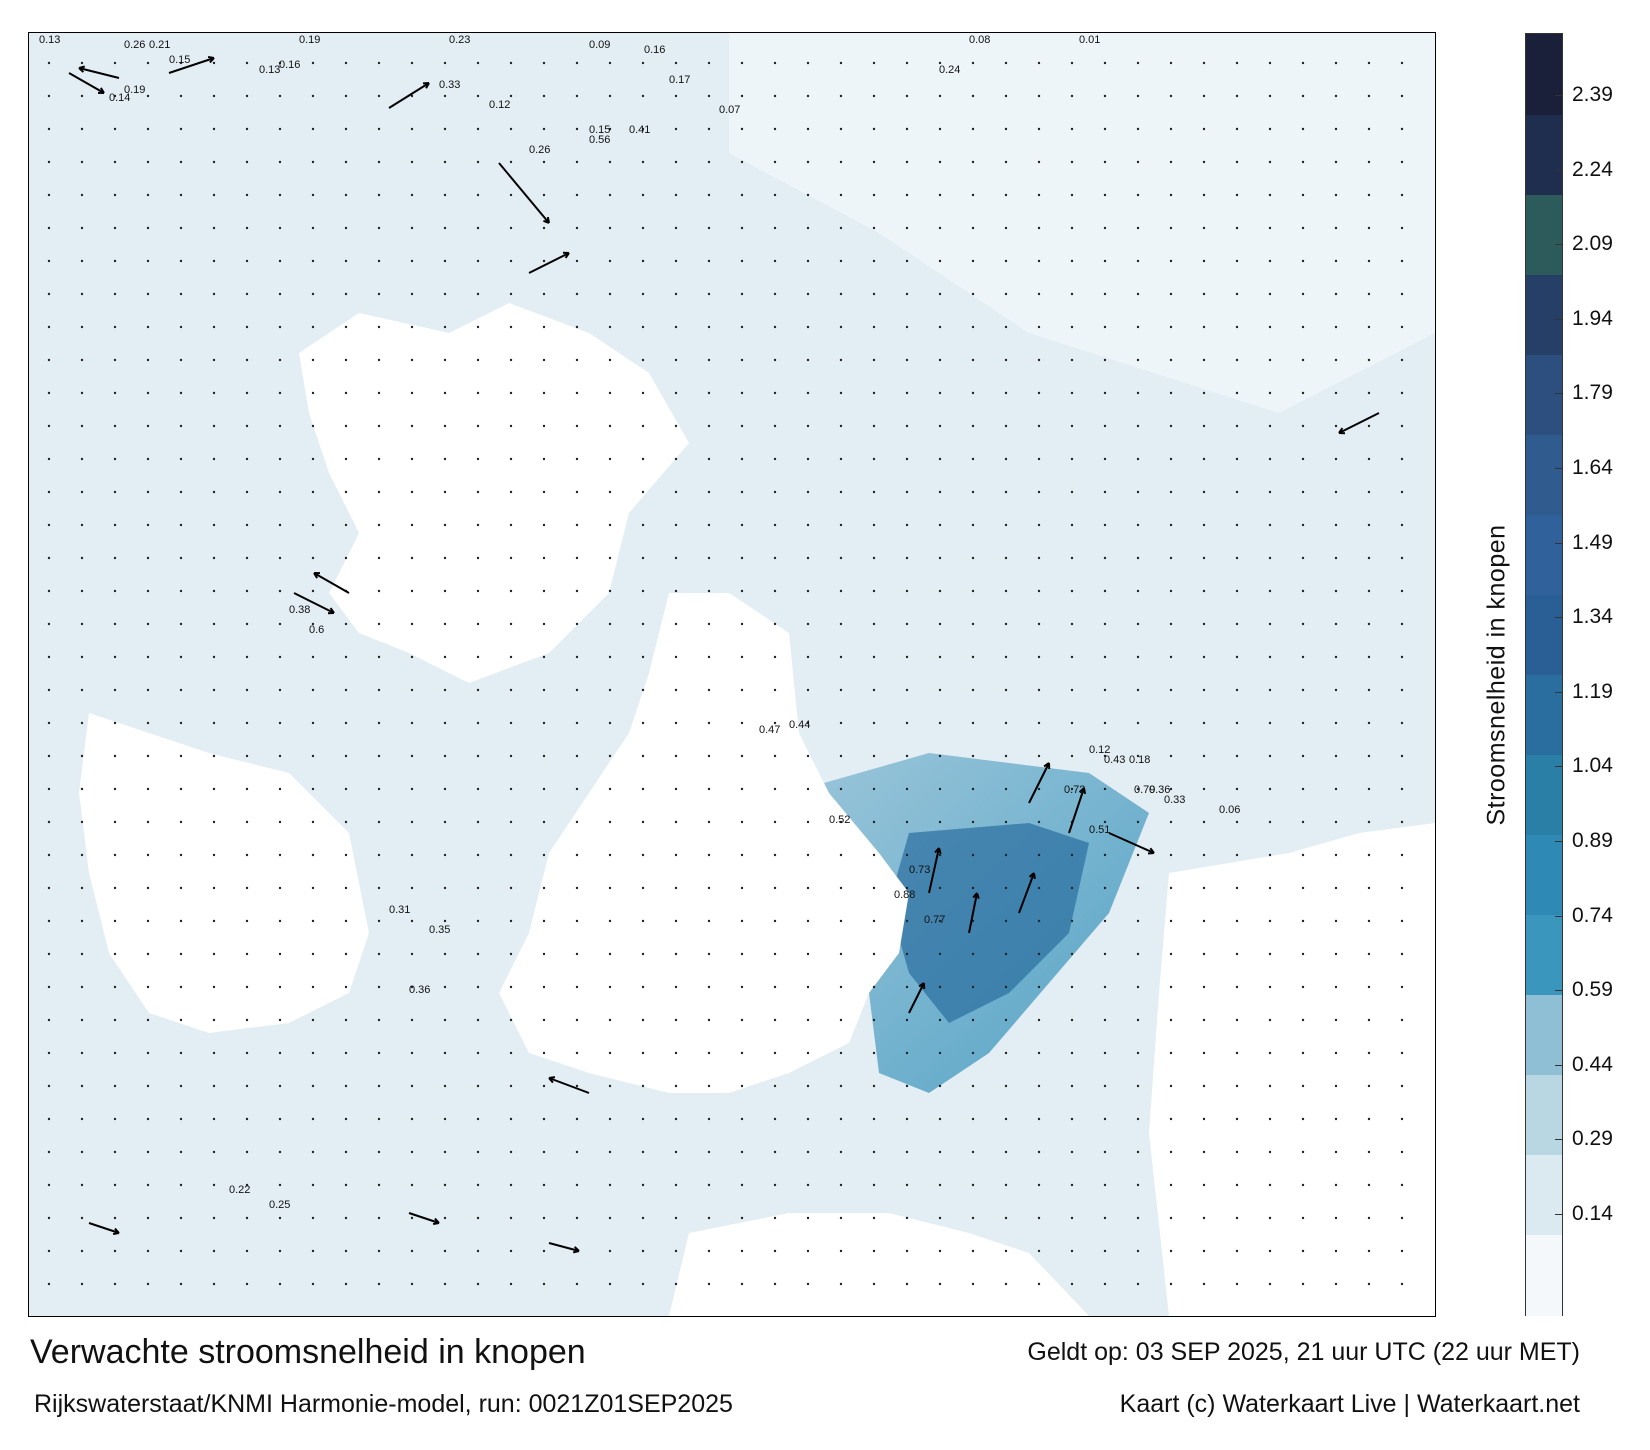 The image size is (1650, 1450). Describe the element at coordinates (1544, 74) in the screenshot. I see `colorbar-band` at that location.